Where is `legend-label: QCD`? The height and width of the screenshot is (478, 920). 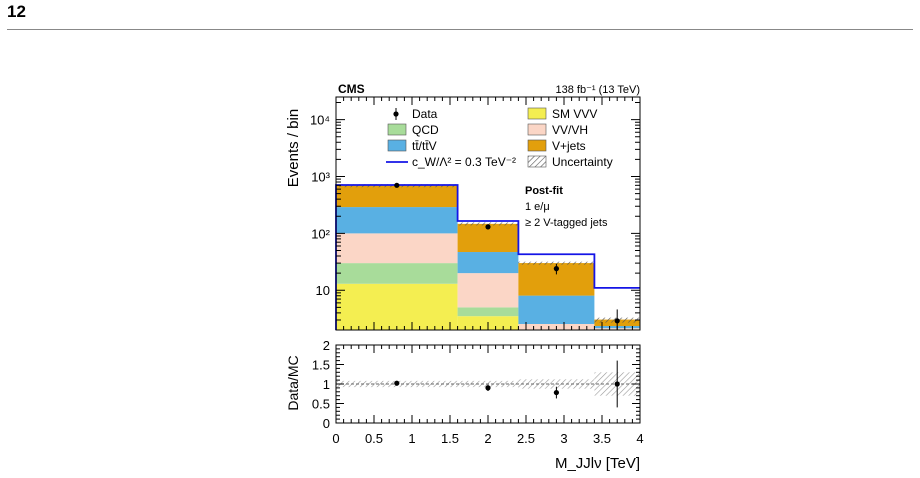 legend-label: QCD is located at coordinates (425, 130).